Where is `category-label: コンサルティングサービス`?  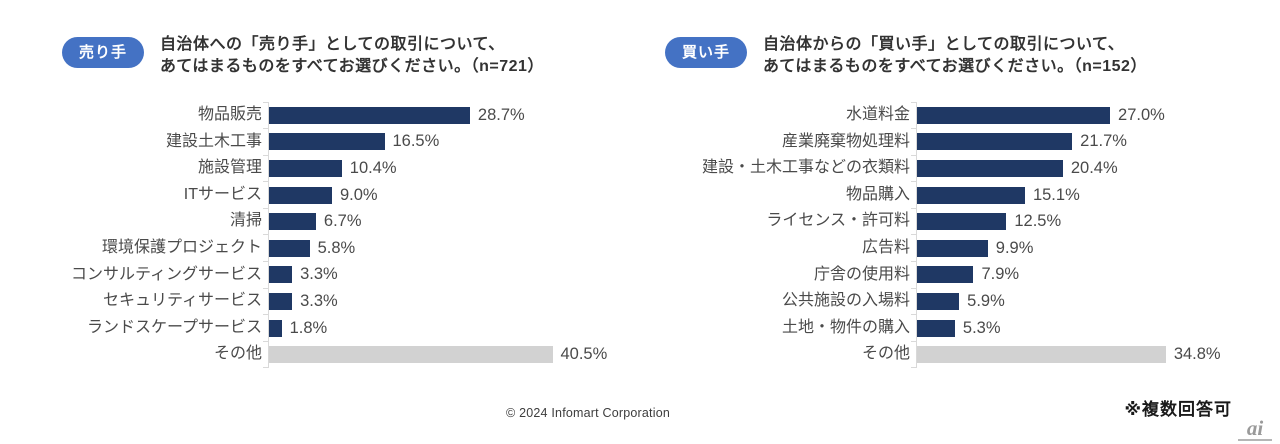 category-label: コンサルティングサービス is located at coordinates (166, 274).